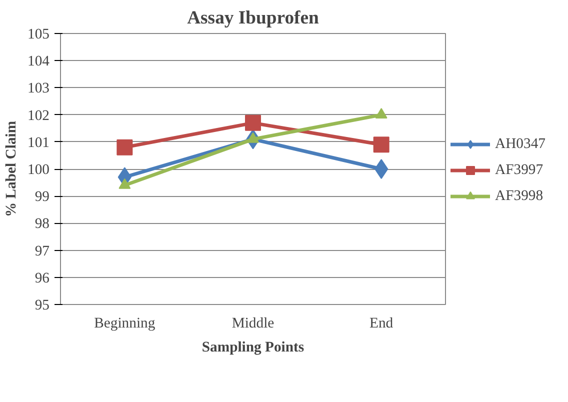  What do you see at coordinates (520, 144) in the screenshot?
I see `legend-label: AH0347` at bounding box center [520, 144].